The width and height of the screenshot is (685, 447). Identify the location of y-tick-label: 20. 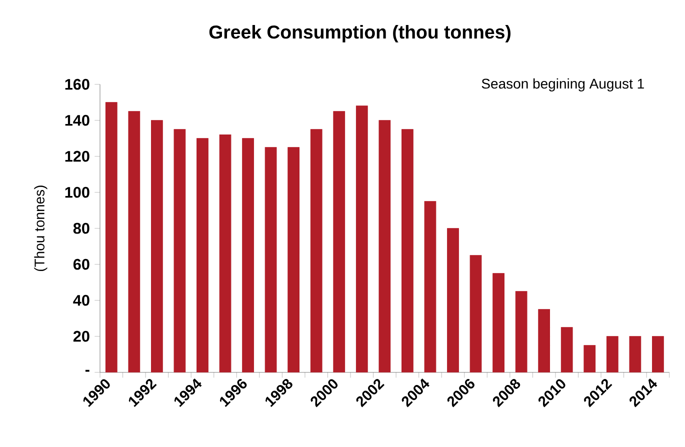
(81, 336).